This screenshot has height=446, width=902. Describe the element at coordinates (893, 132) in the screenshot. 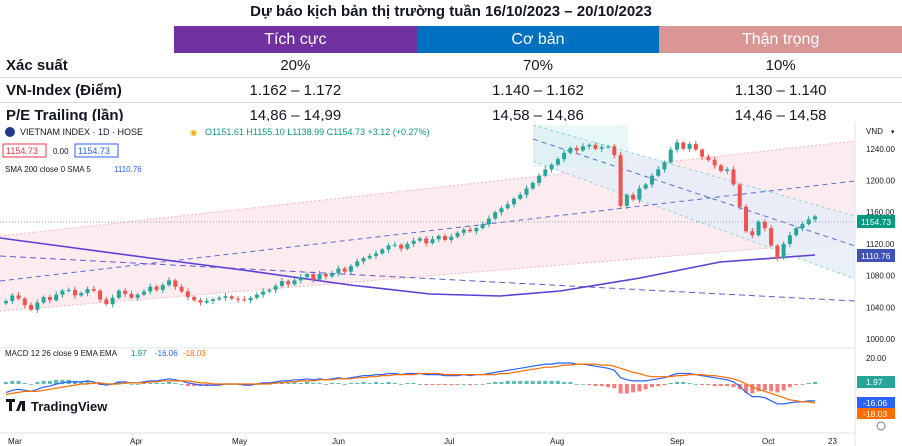

I see `chevron-down-icon: ▾` at that location.